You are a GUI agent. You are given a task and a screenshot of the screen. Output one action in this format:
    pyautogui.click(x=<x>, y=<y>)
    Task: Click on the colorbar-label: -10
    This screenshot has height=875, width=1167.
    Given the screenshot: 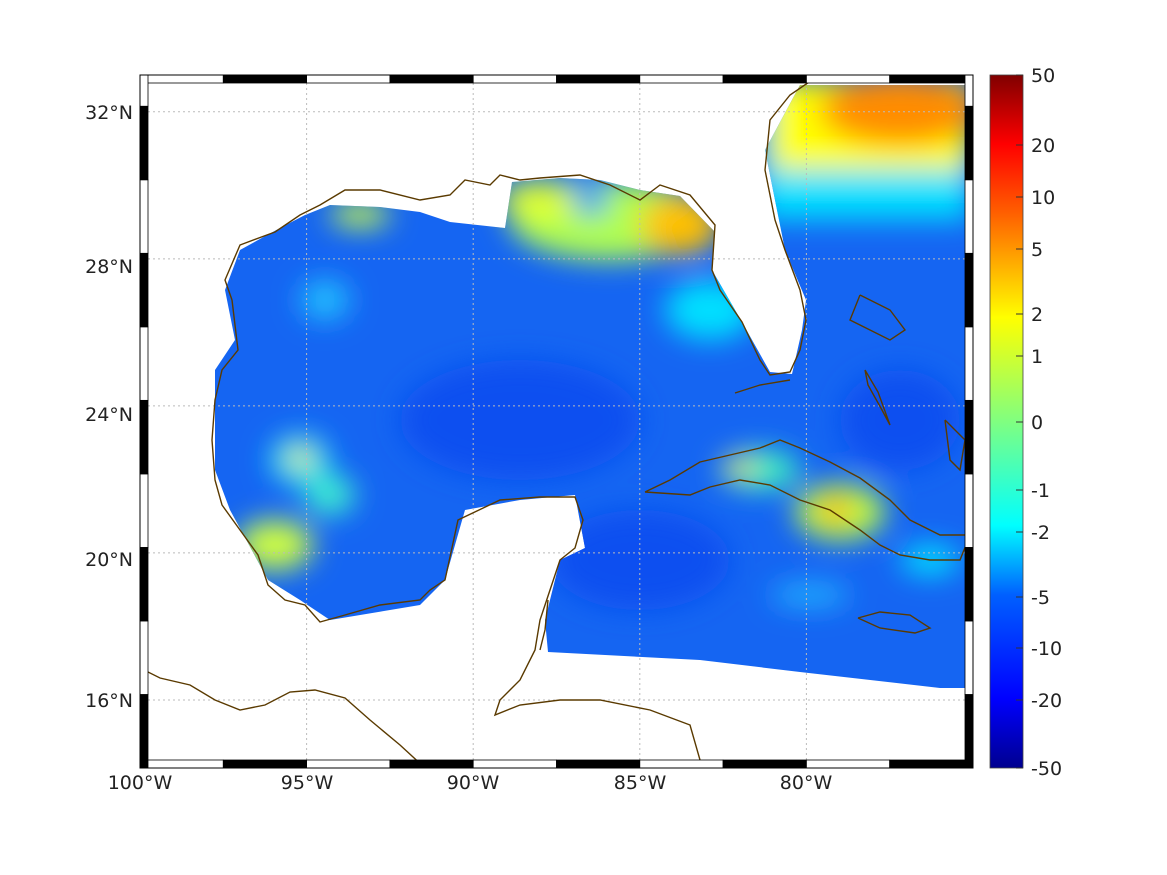 What is the action you would take?
    pyautogui.click(x=1046, y=649)
    